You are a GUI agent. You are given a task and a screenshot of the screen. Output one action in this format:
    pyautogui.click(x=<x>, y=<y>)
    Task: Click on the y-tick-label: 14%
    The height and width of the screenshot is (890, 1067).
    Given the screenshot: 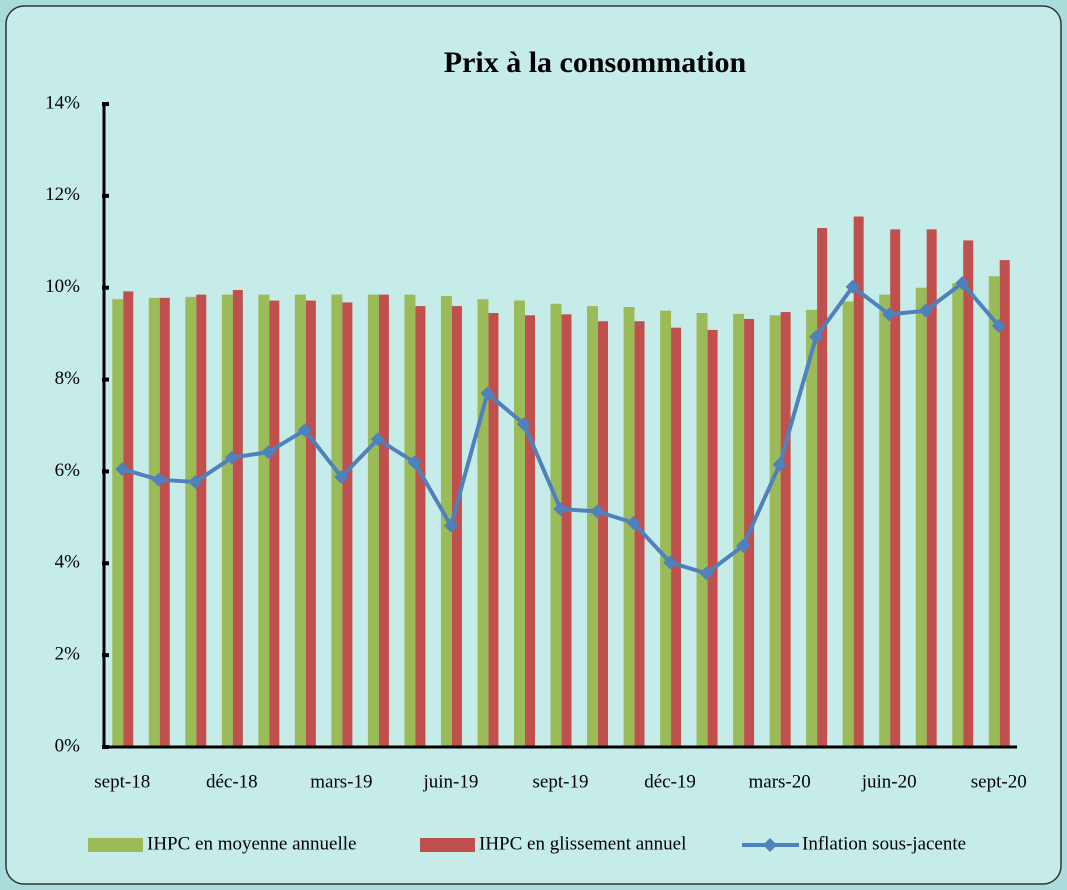 What is the action you would take?
    pyautogui.click(x=62, y=102)
    